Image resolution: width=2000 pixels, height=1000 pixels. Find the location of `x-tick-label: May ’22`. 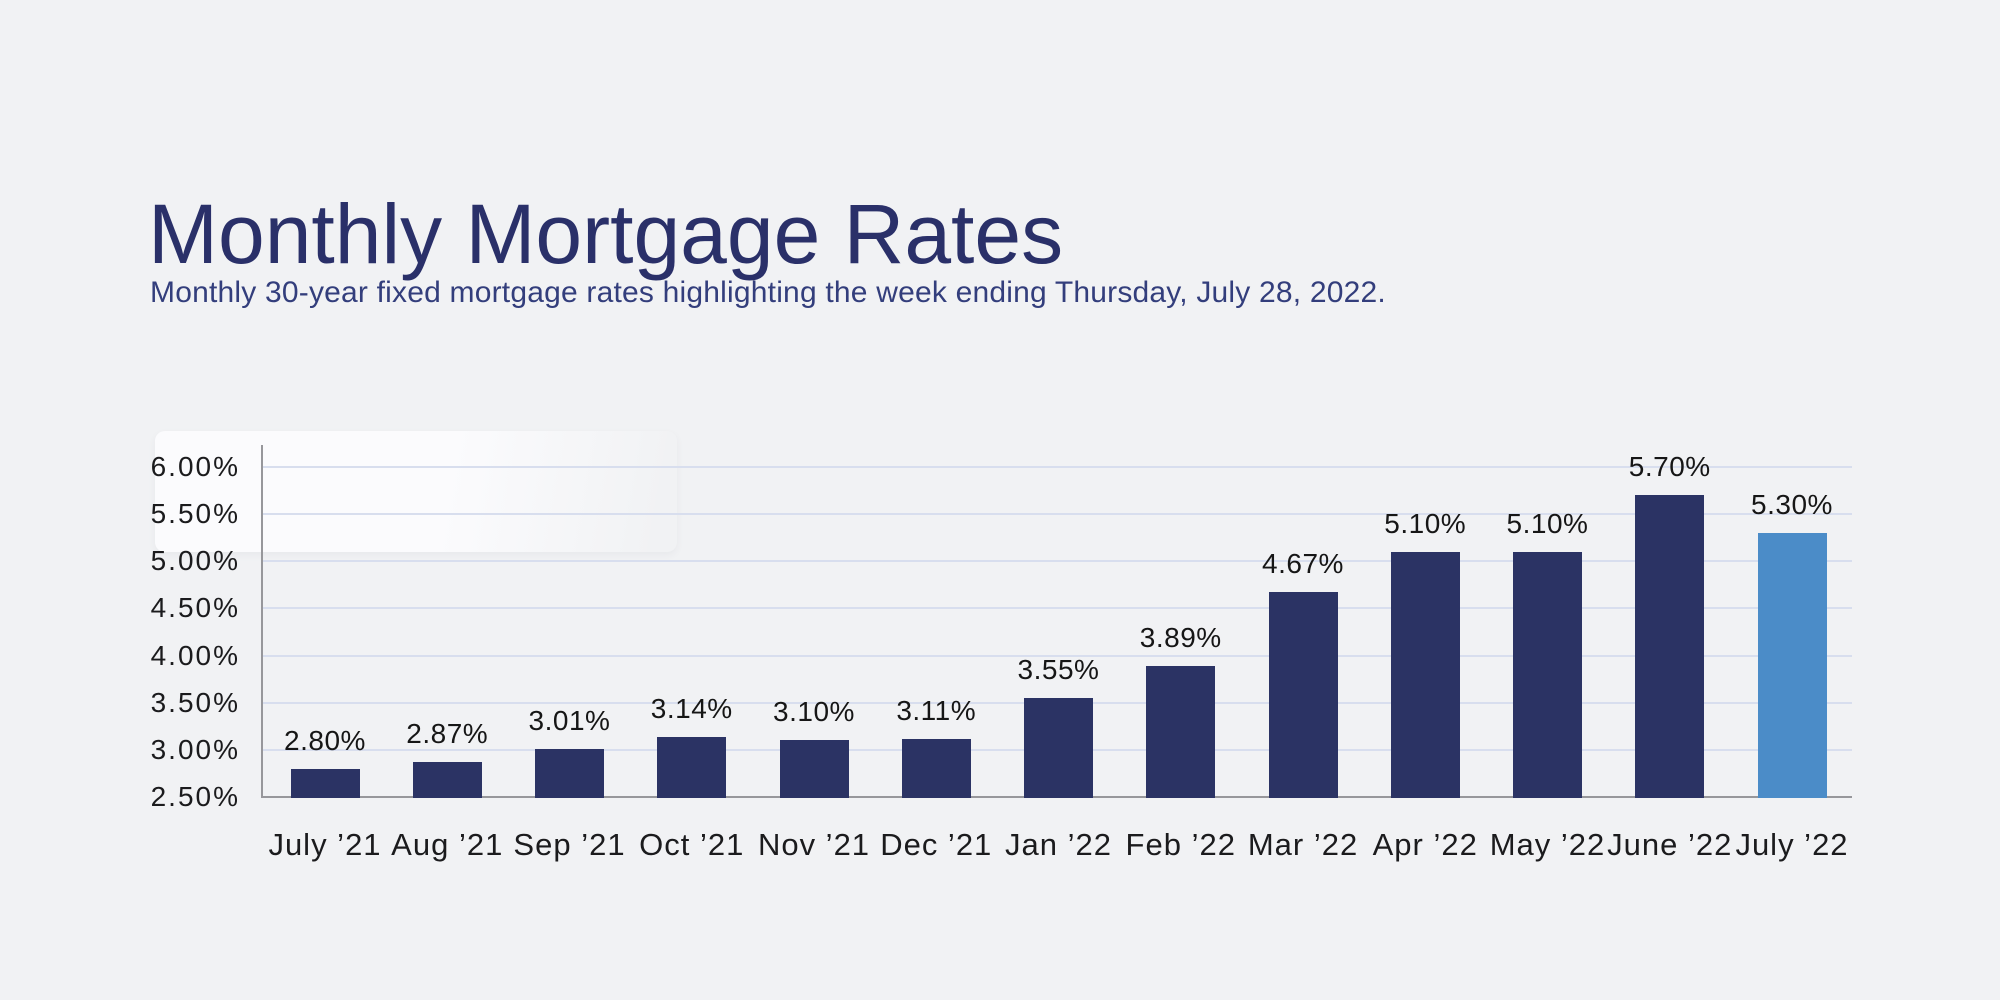

x-tick-label: May ’22 is located at coordinates (1547, 844).